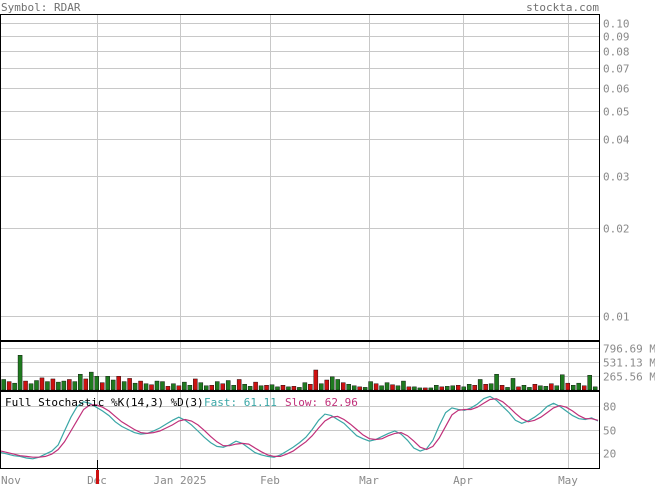  What do you see at coordinates (240, 402) in the screenshot?
I see `fast-value-label: Fast: 61.11` at bounding box center [240, 402].